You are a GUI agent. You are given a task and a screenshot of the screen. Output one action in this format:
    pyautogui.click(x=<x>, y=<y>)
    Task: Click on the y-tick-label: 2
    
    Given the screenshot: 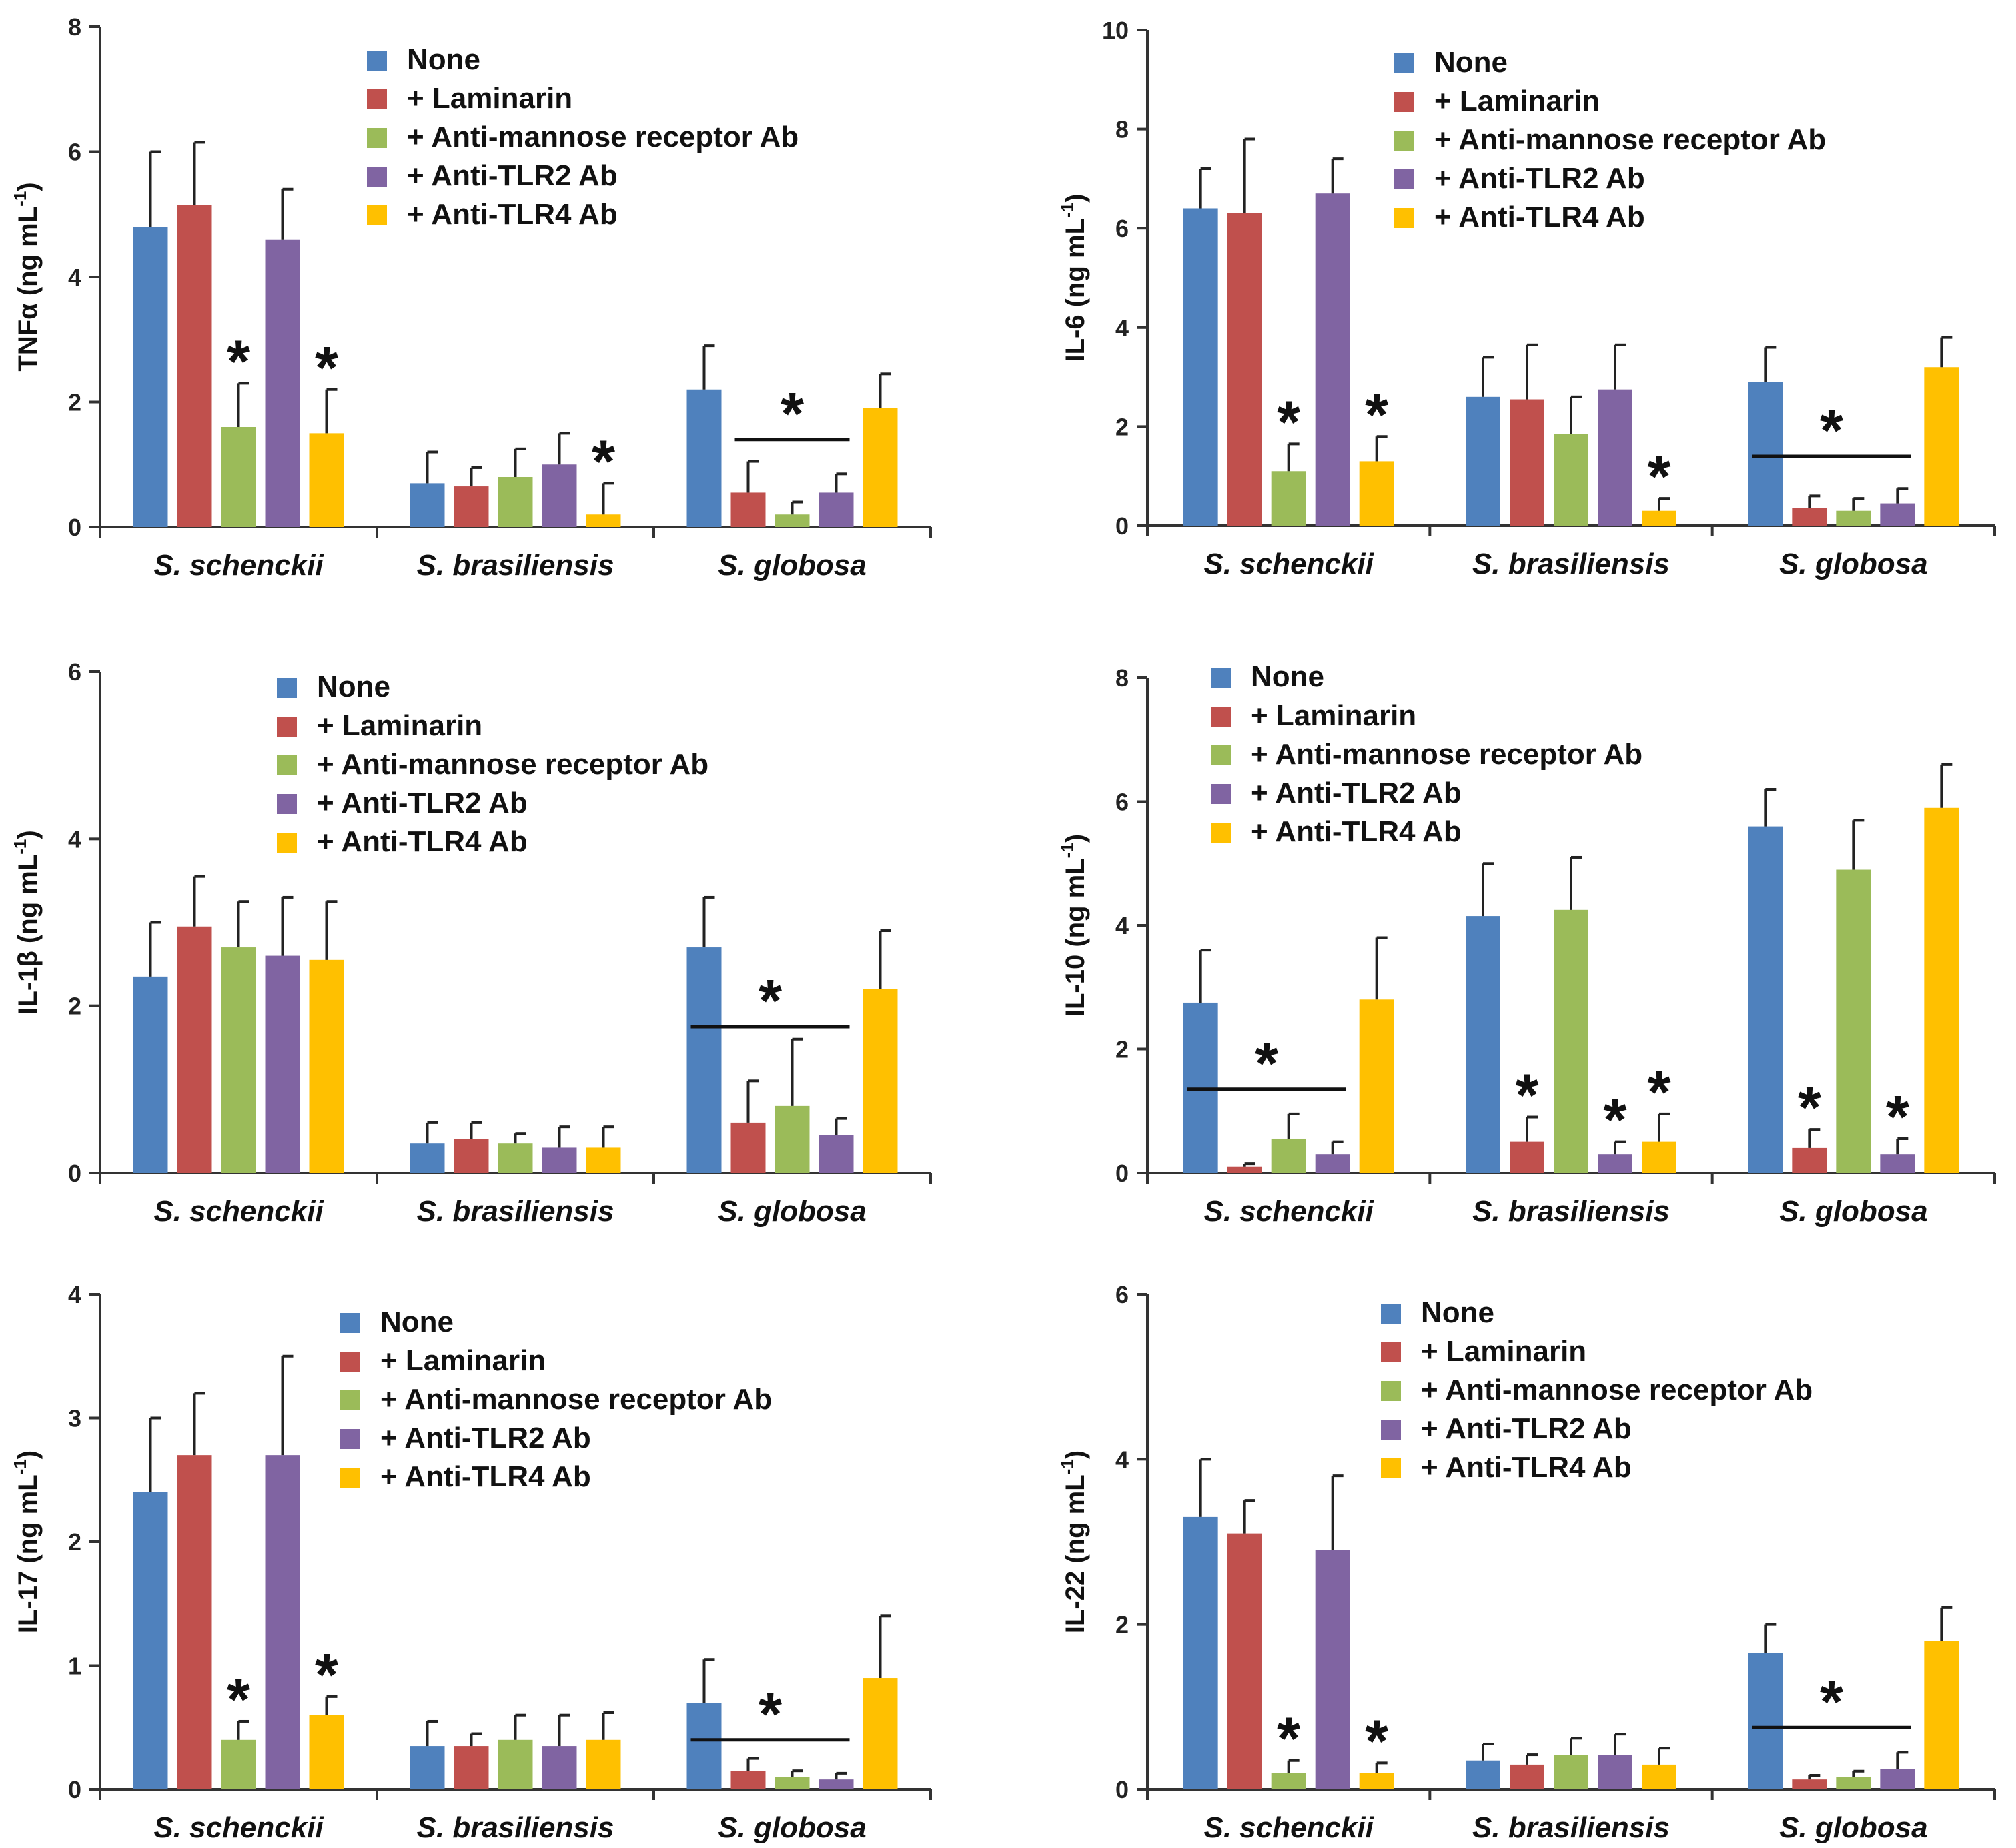 What is the action you would take?
    pyautogui.click(x=74, y=403)
    